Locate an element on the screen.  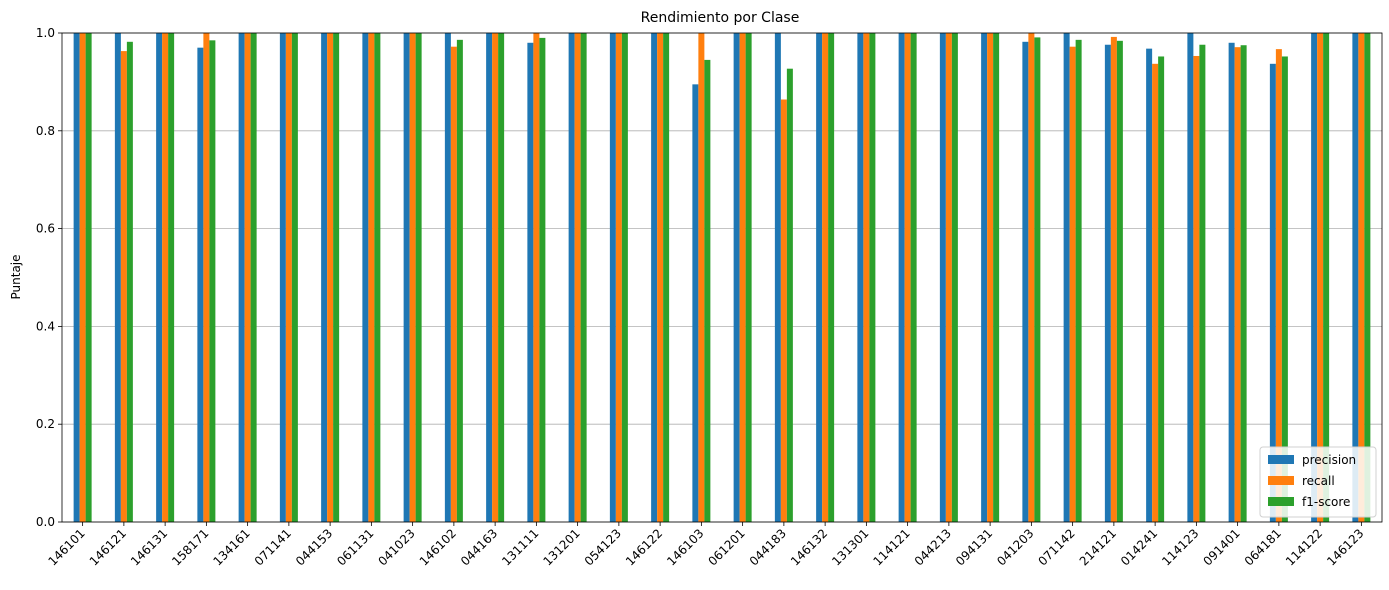
y-tick-label: 0.0 is located at coordinates (45, 522).